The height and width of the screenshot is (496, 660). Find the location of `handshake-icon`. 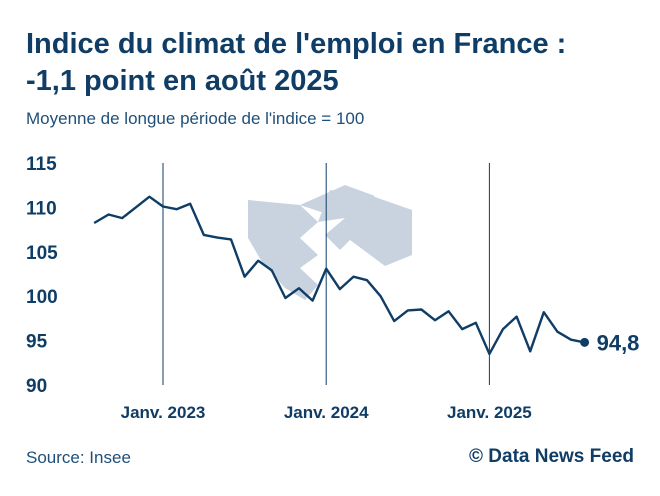

handshake-icon is located at coordinates (330, 242).